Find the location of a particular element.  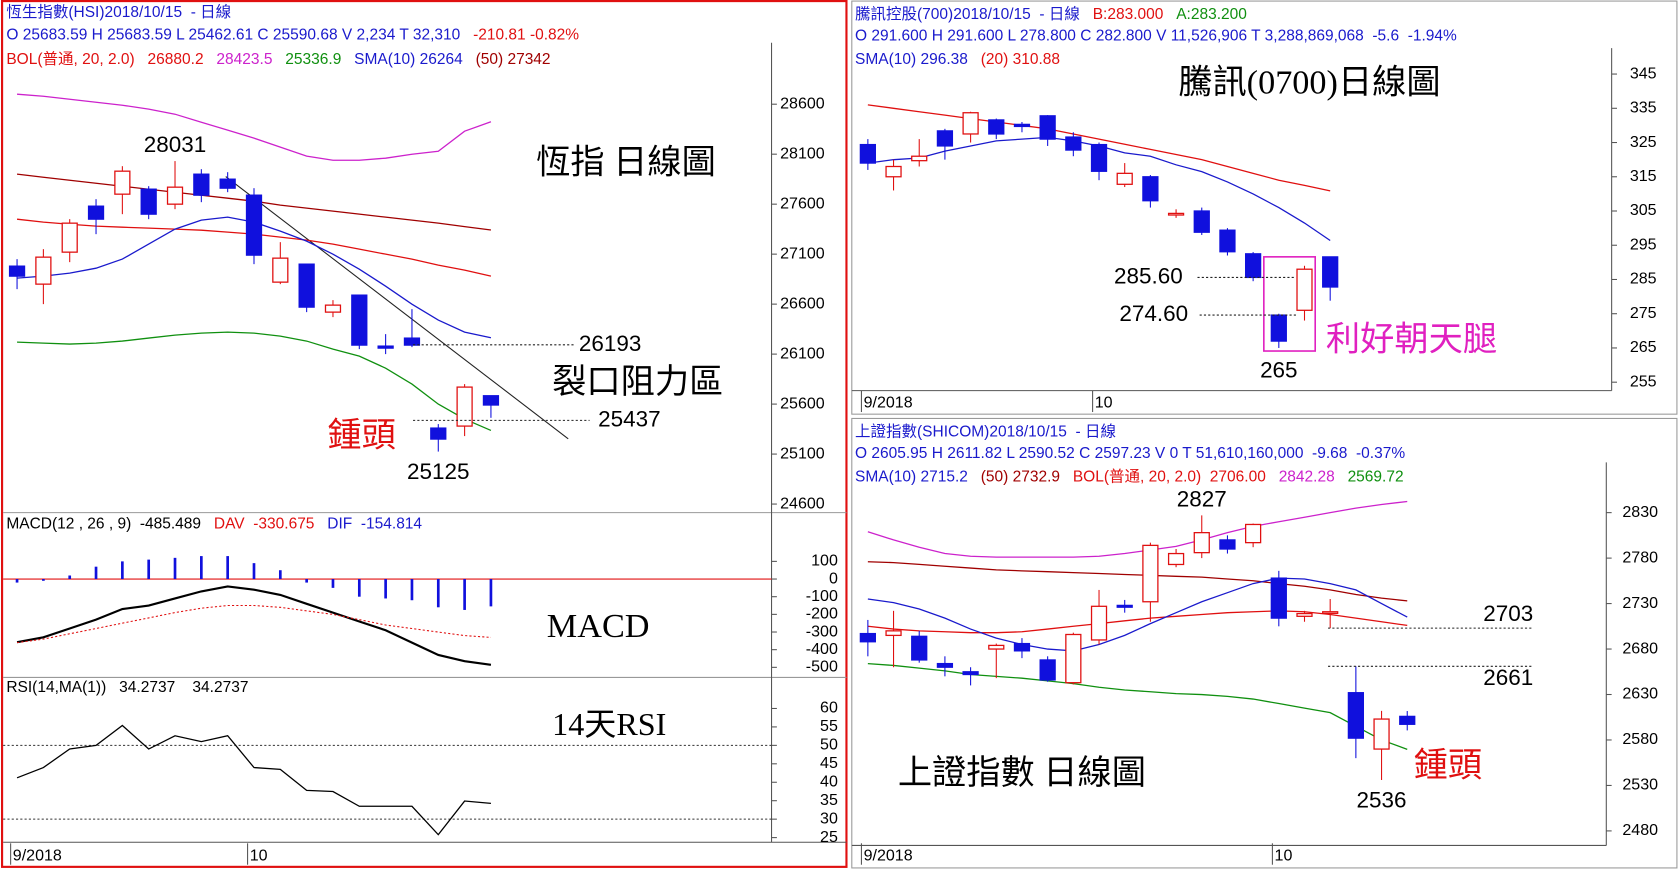

y-tick-label: 335 is located at coordinates (1643, 108).